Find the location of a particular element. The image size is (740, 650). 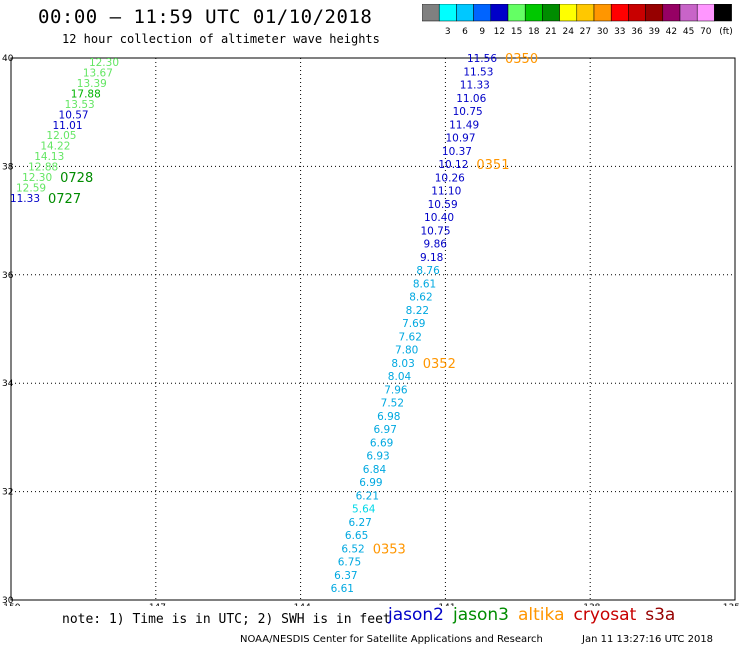

satellite-jason3: jason3 is located at coordinates (481, 615).